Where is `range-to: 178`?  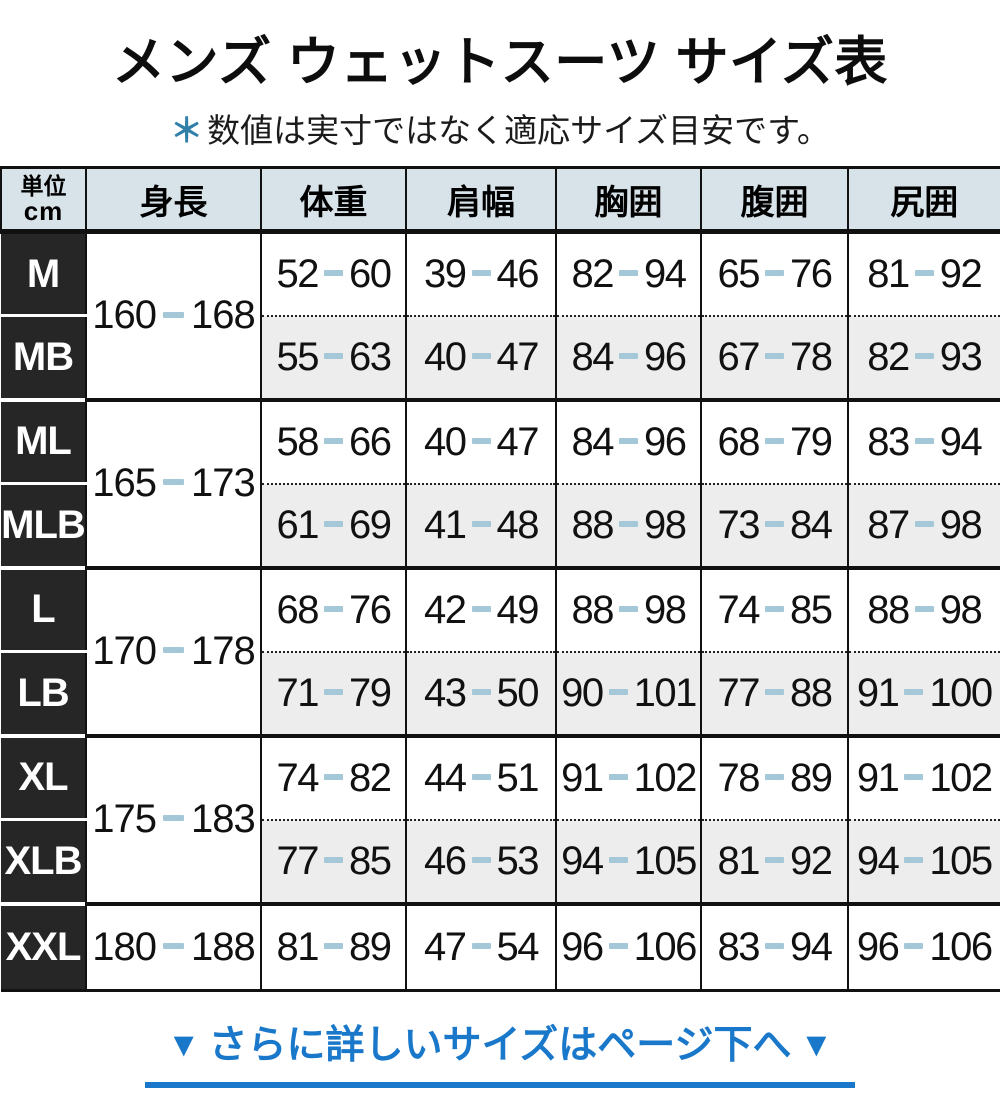 range-to: 178 is located at coordinates (223, 651).